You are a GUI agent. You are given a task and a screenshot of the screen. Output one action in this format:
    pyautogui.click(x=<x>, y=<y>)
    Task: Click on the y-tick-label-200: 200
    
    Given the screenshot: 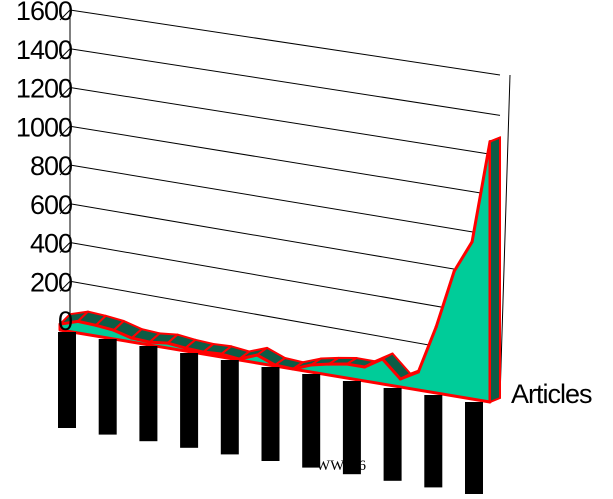 What is the action you would take?
    pyautogui.click(x=51, y=282)
    